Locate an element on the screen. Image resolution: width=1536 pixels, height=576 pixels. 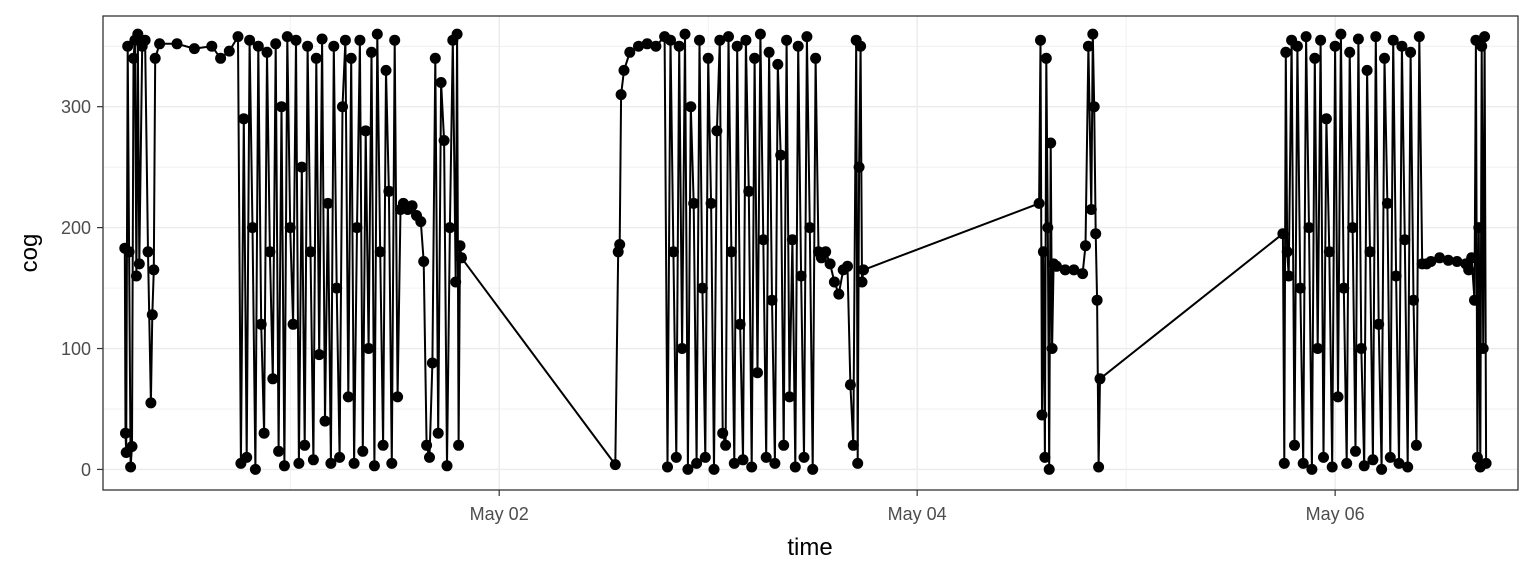
y-axis: 0 100 200 300 is located at coordinates (82, 288).